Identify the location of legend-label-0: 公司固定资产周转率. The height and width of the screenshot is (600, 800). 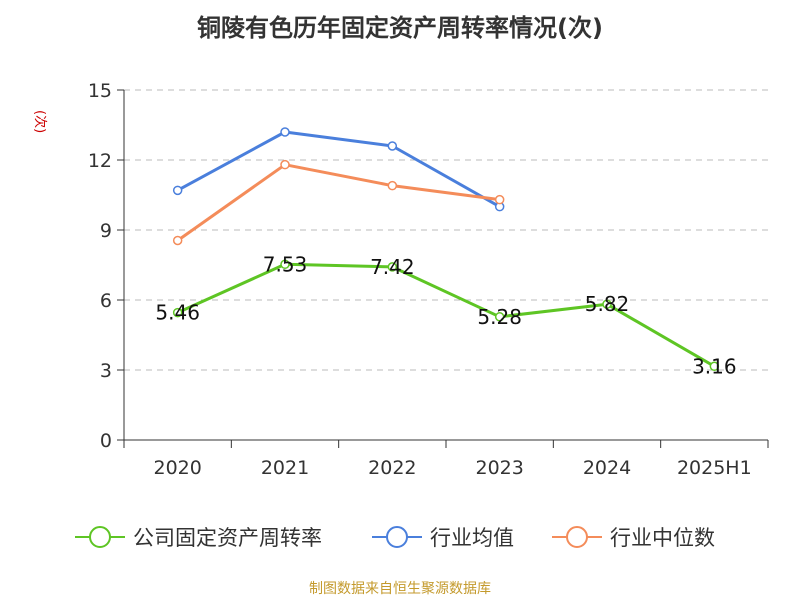
(227, 538).